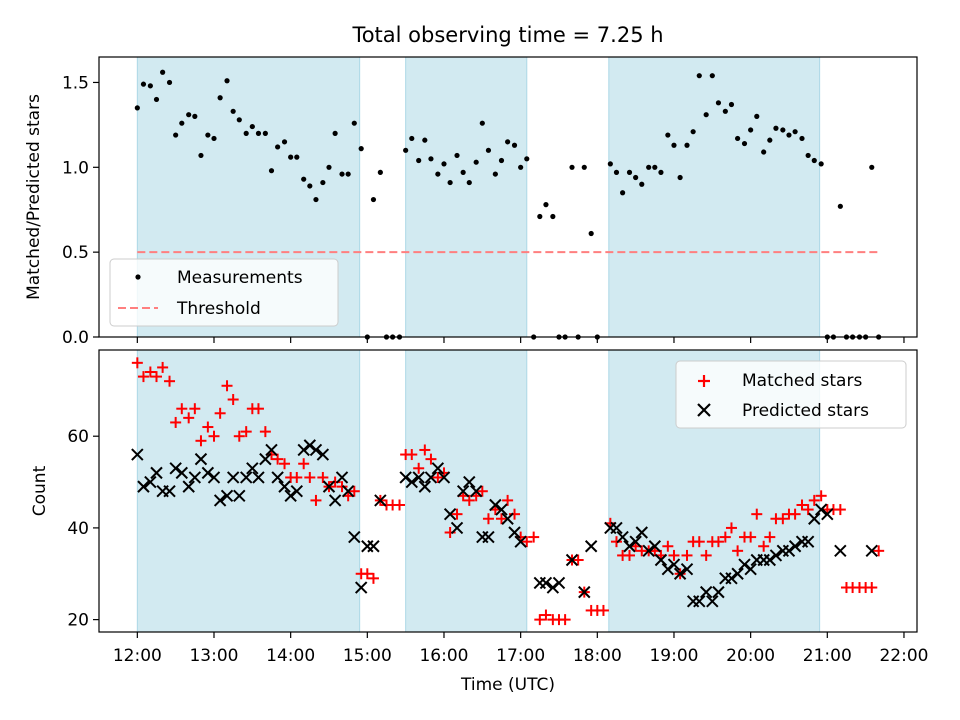  What do you see at coordinates (75, 83) in the screenshot?
I see `y-tick-label: 1.5` at bounding box center [75, 83].